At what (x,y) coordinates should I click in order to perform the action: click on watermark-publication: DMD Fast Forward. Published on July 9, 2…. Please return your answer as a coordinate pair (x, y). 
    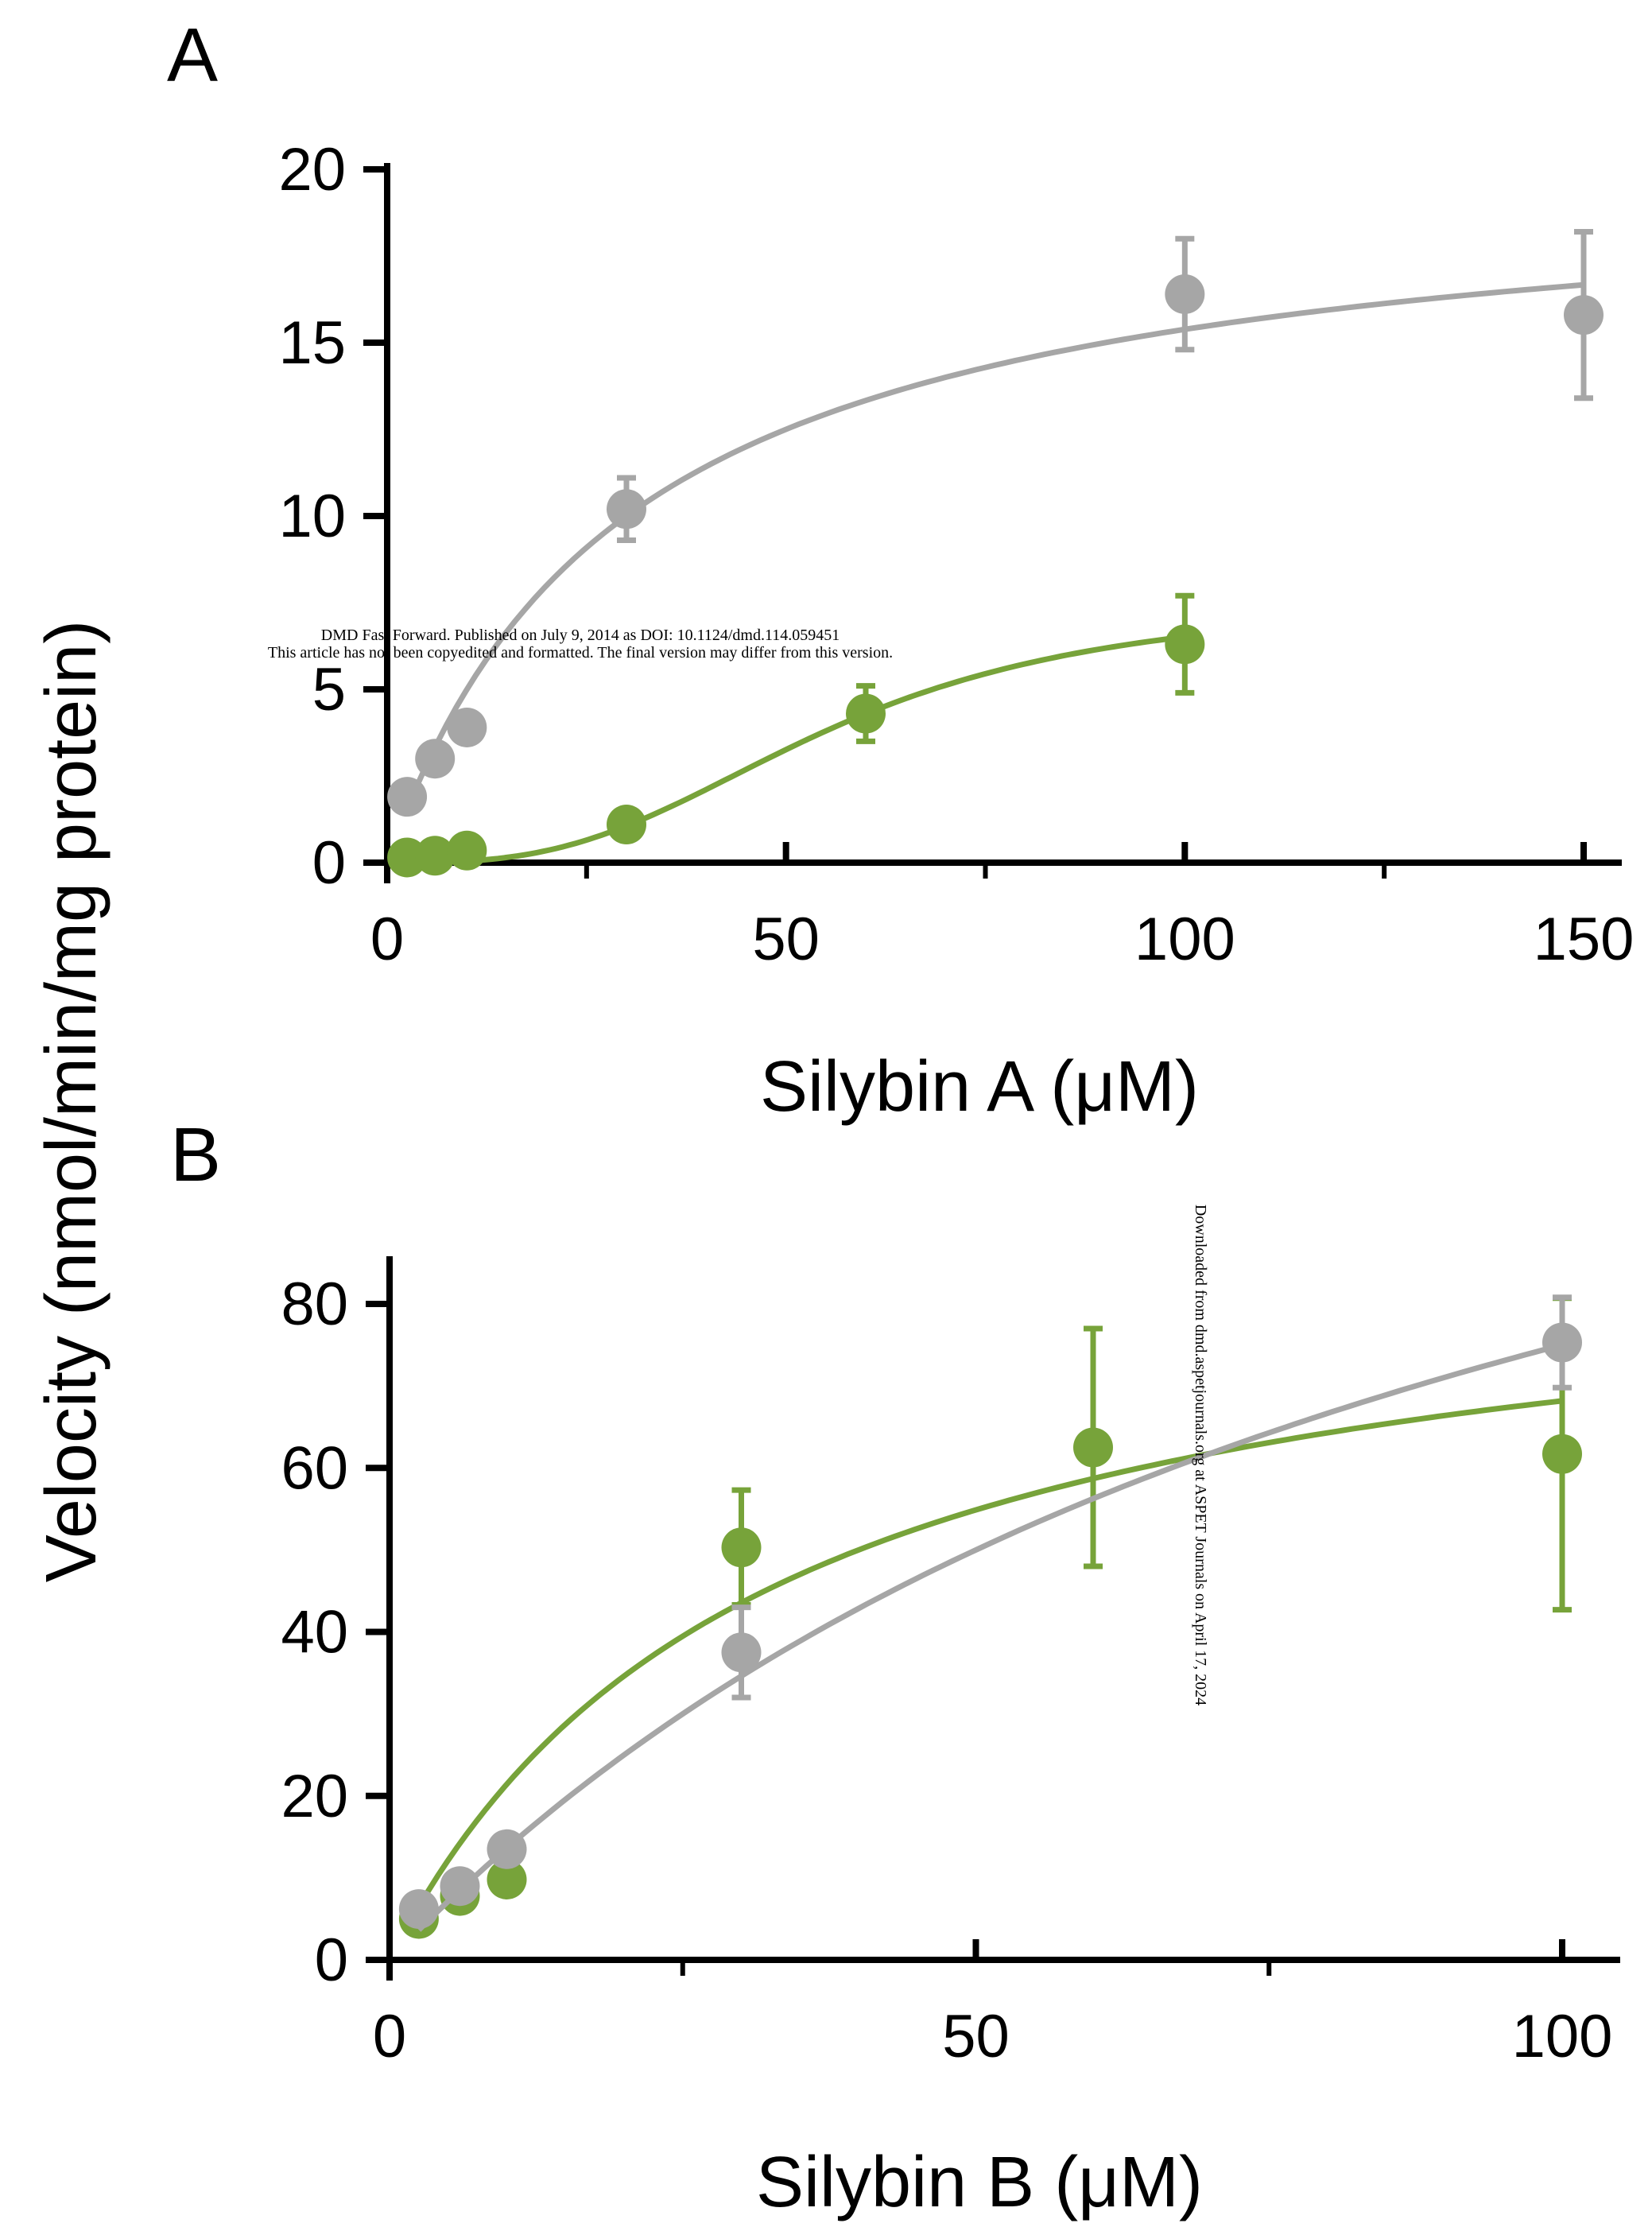
    Looking at the image, I should click on (580, 644).